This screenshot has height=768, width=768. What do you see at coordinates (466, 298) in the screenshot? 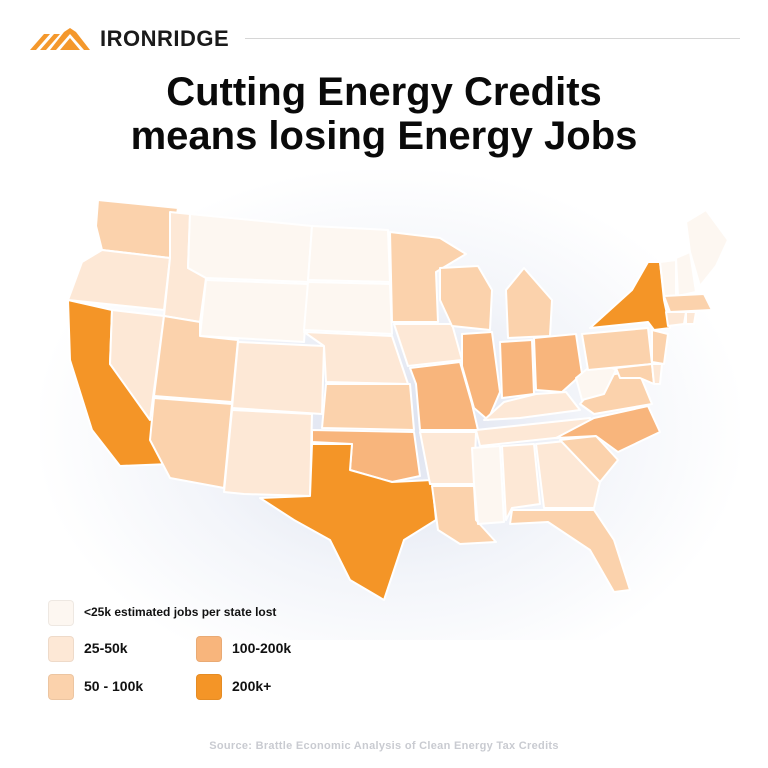
I see `state-wisconsin` at bounding box center [466, 298].